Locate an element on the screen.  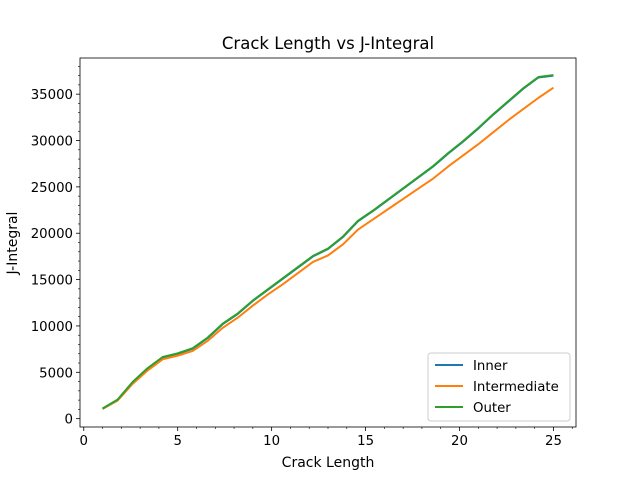
x-tick-label: 15 is located at coordinates (365, 441).